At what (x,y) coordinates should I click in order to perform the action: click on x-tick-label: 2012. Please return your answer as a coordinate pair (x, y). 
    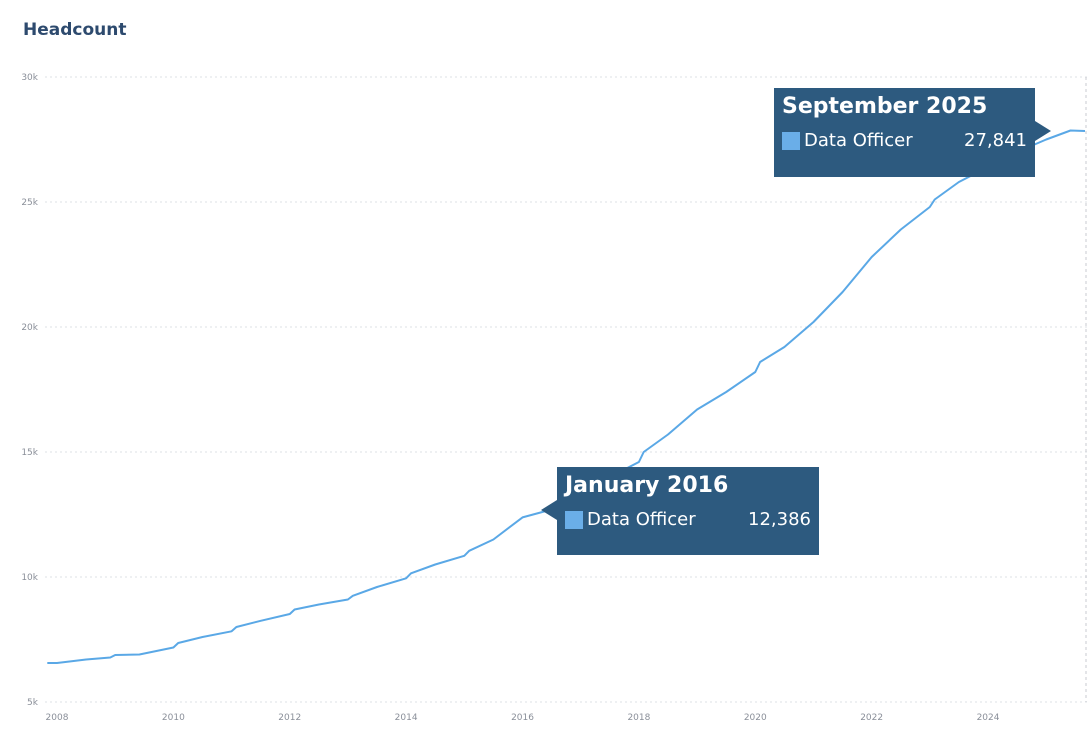
    Looking at the image, I should click on (289, 718).